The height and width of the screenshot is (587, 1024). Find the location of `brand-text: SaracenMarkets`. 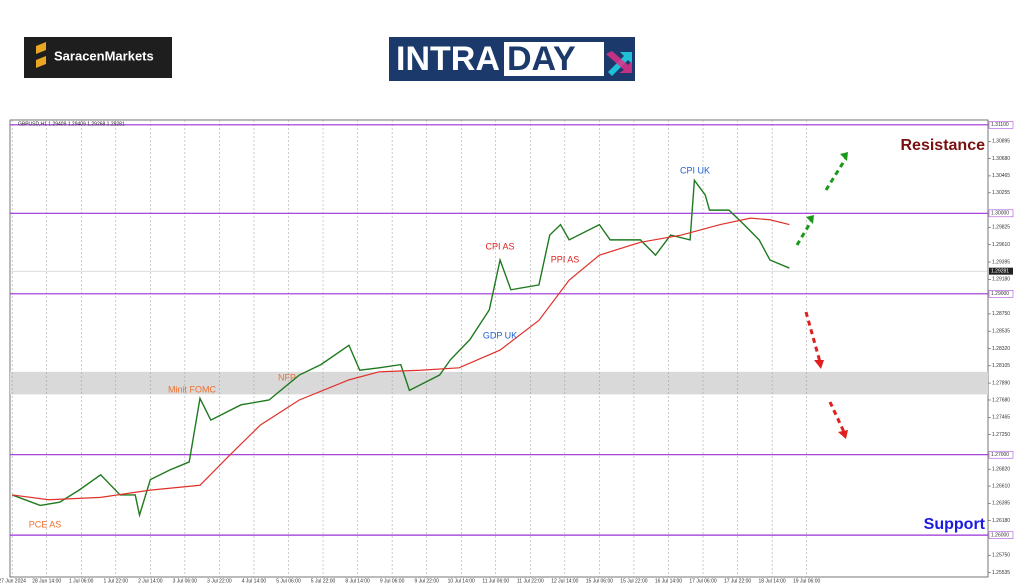

brand-text: SaracenMarkets is located at coordinates (104, 55).